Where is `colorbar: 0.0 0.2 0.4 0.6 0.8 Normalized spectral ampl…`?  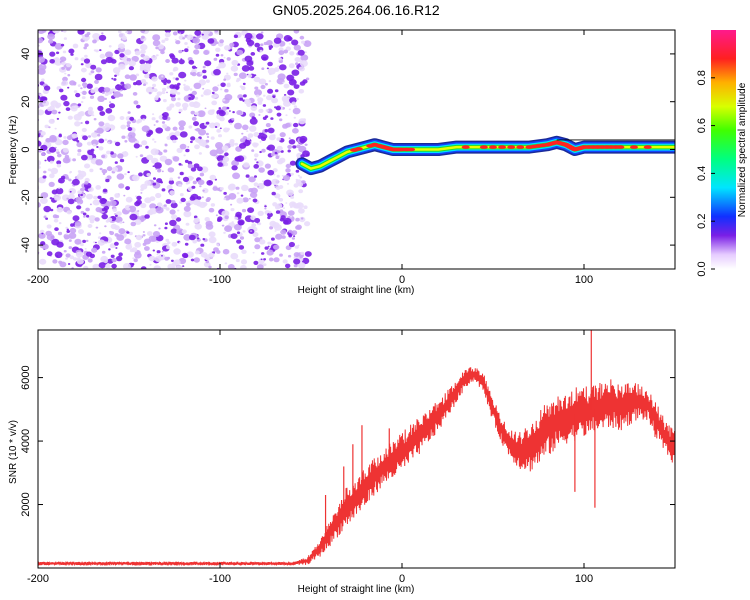
colorbar: 0.0 0.2 0.4 0.6 0.8 Normalized spectral ampl… is located at coordinates (722, 153).